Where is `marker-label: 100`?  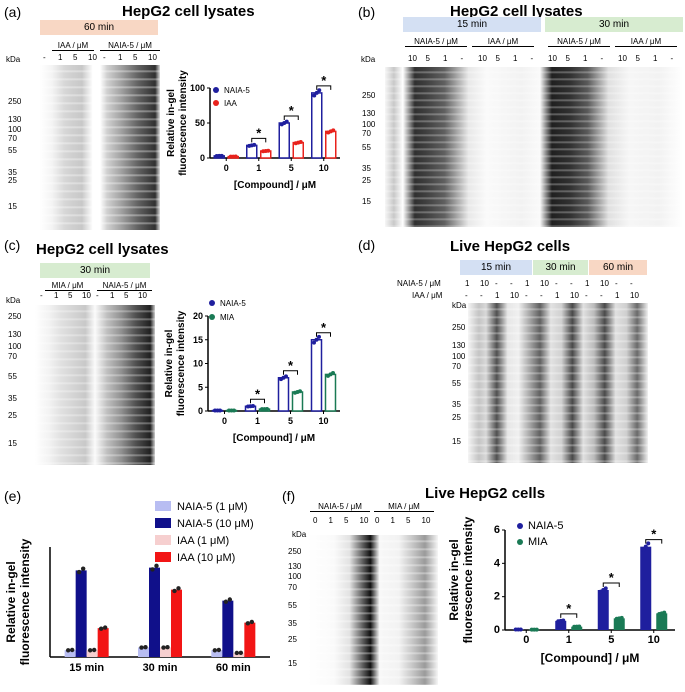
marker-label: 100 is located at coordinates (295, 576).